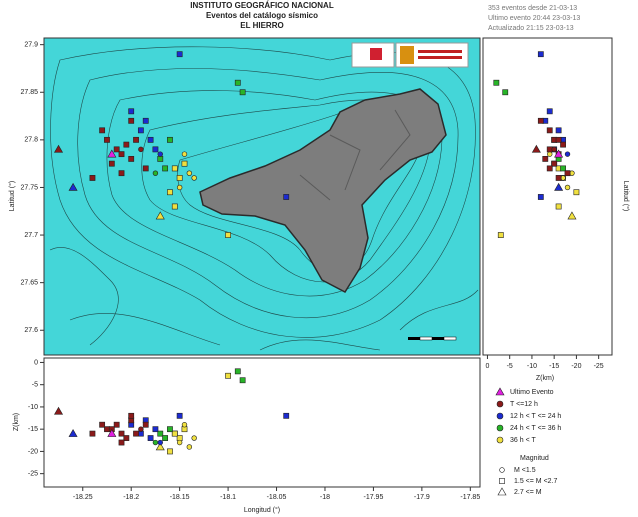 The height and width of the screenshot is (517, 638). I want to click on x-tick-label: -18.25, so click(83, 497).